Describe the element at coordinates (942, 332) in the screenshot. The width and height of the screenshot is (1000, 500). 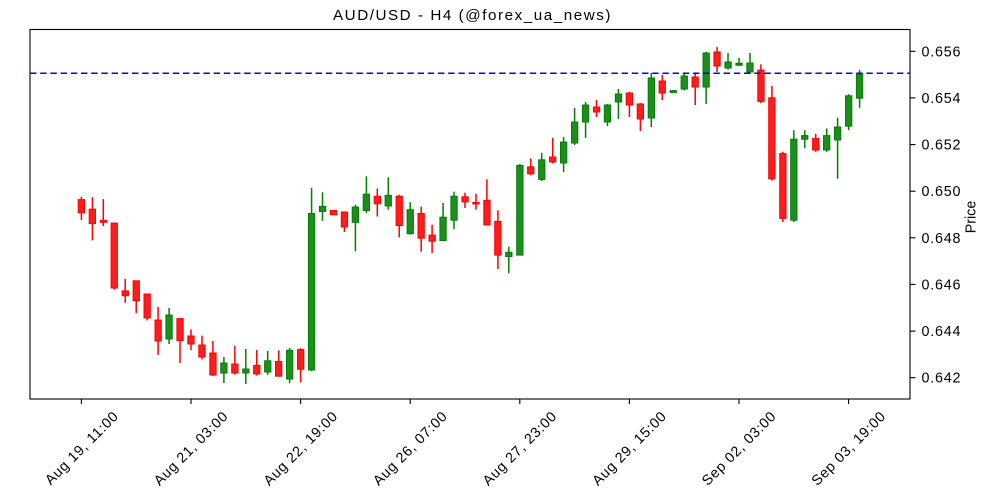
I see `svg-text: 0.644` at that location.